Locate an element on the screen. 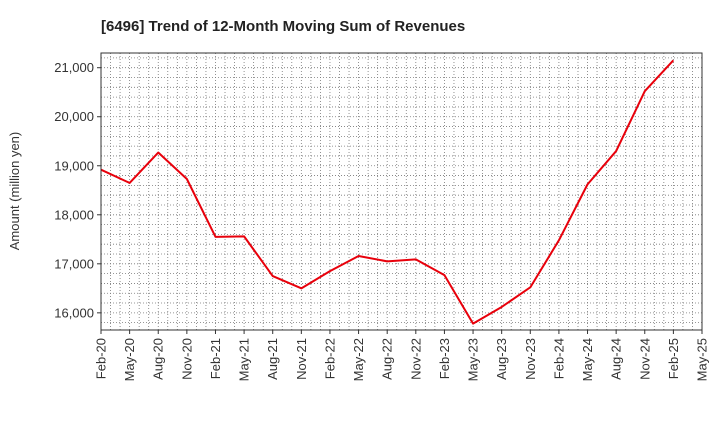 The width and height of the screenshot is (720, 440). y-tick-label: 16,000 is located at coordinates (74, 312).